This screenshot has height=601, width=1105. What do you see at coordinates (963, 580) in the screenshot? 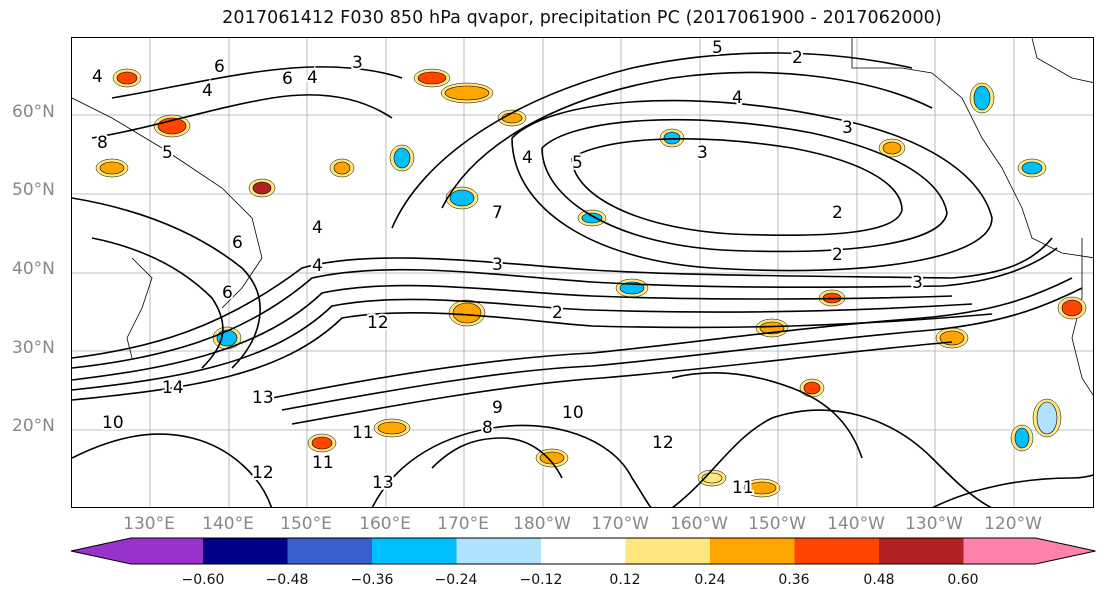
I see `colorbar-tick-label: 0.60` at bounding box center [963, 580].